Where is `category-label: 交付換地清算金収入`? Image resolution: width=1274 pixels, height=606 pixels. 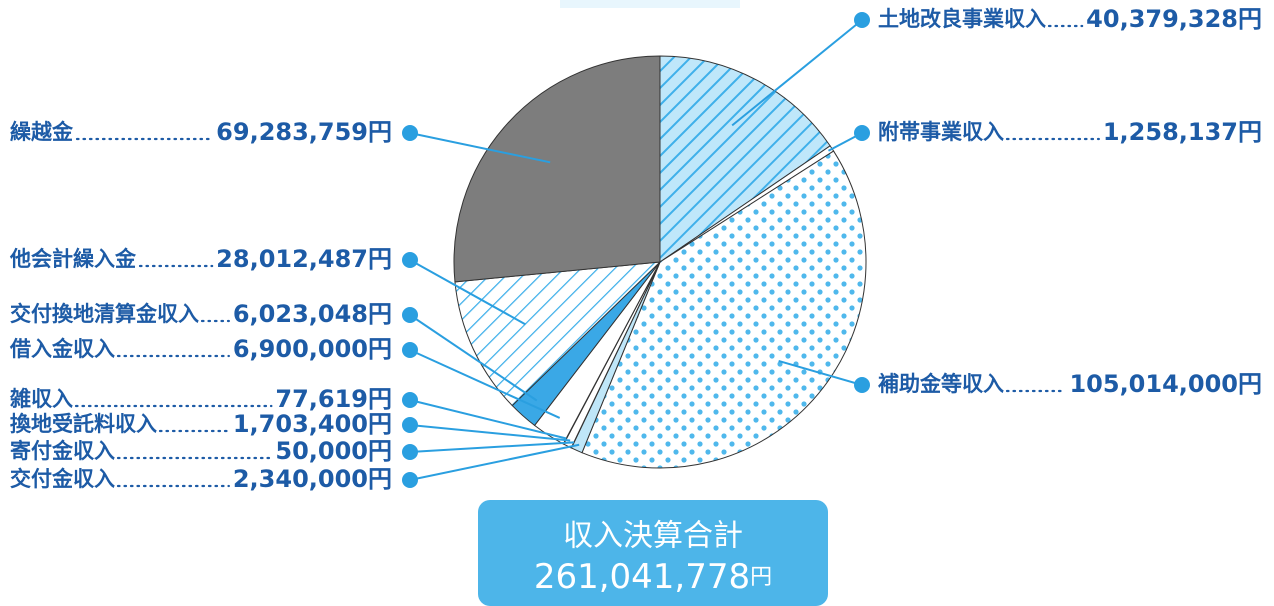
category-label: 交付換地清算金収入 is located at coordinates (104, 314).